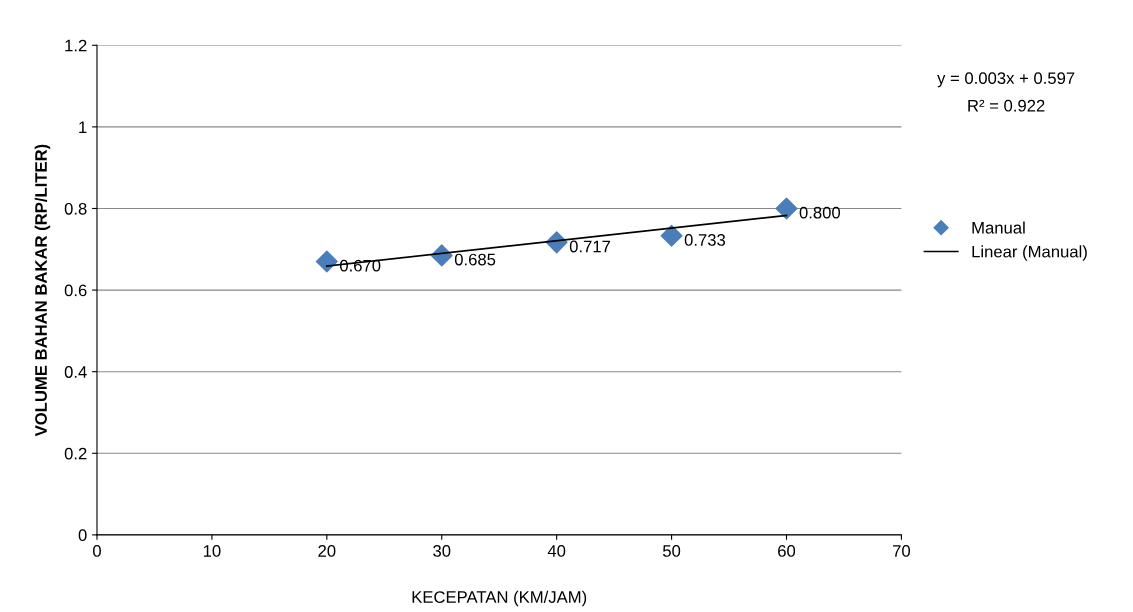 This screenshot has width=1133, height=612. Describe the element at coordinates (97, 551) in the screenshot. I see `x-tick-label: 0` at that location.